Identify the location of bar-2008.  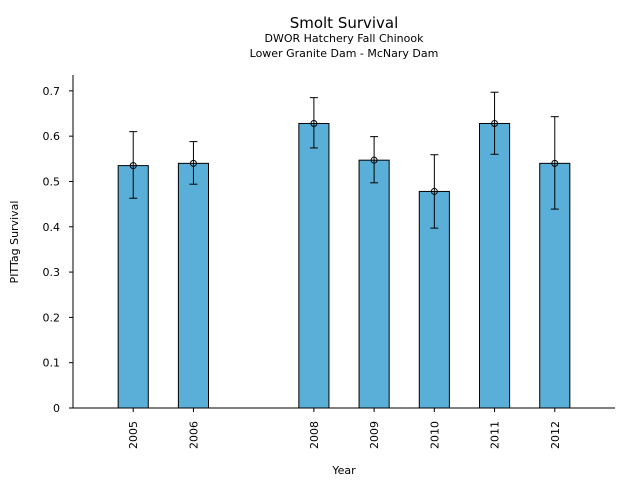
(314, 265).